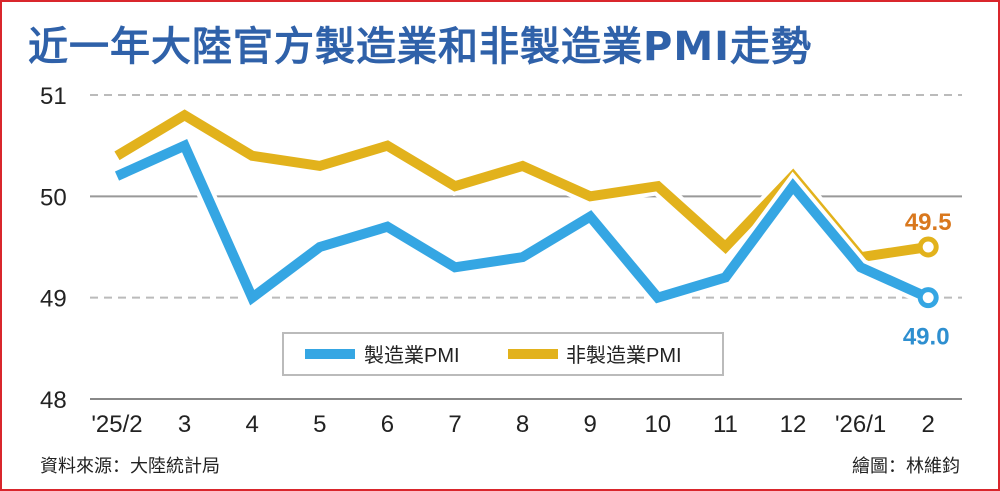 Image resolution: width=1000 pixels, height=491 pixels. What do you see at coordinates (590, 424) in the screenshot?
I see `x-tick-label: 9` at bounding box center [590, 424].